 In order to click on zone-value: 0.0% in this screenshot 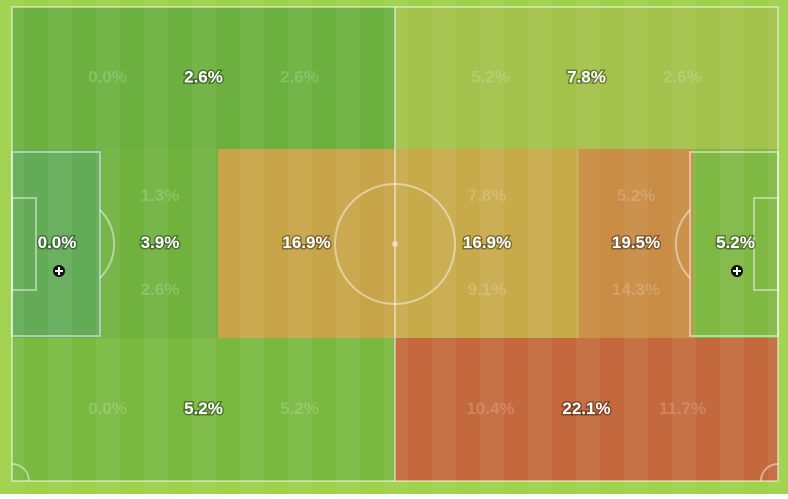, I will do `click(57, 242)`.